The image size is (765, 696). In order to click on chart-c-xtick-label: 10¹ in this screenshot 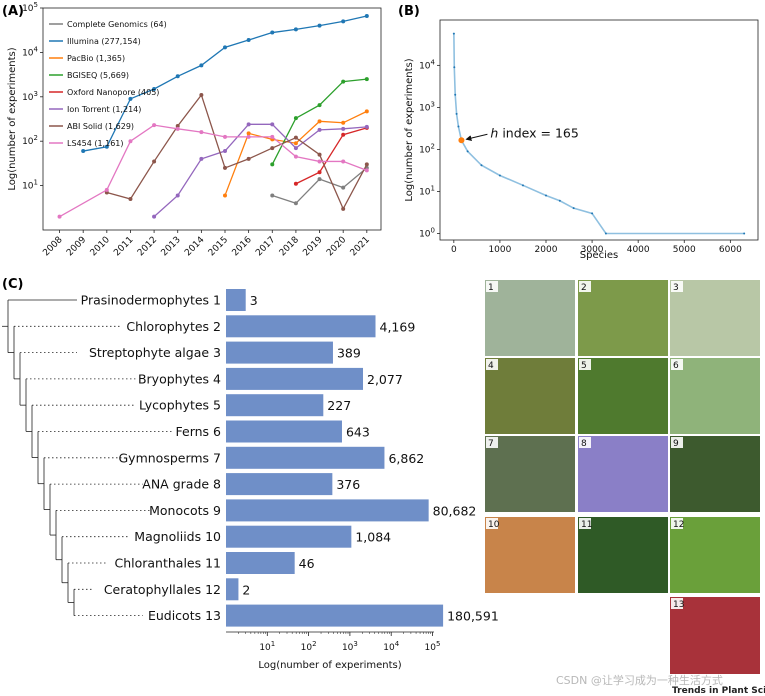, I will do `click(267, 646)`.